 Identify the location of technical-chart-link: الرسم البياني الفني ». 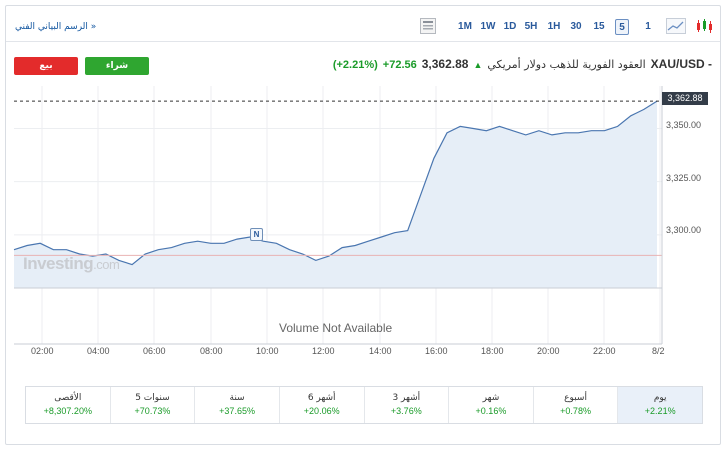
(56, 27).